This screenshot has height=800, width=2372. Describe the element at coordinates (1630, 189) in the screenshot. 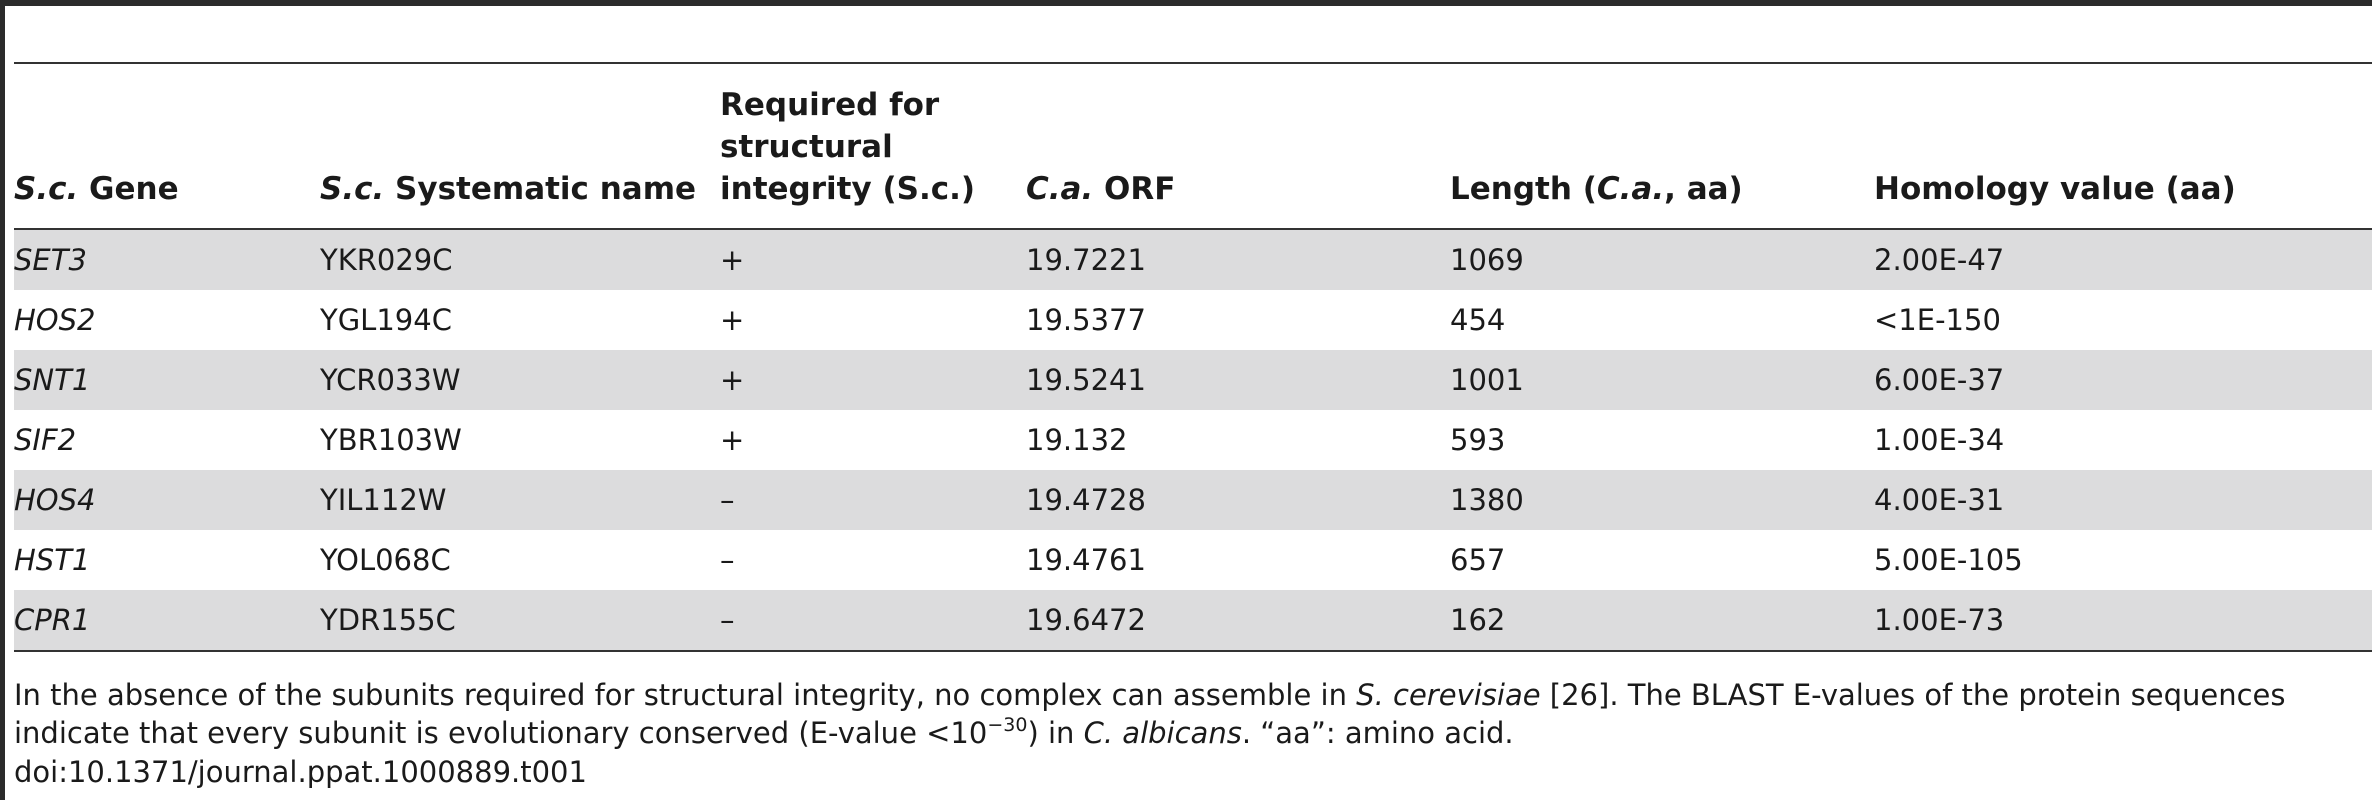

I see `header-length-italic: C.a.` at that location.